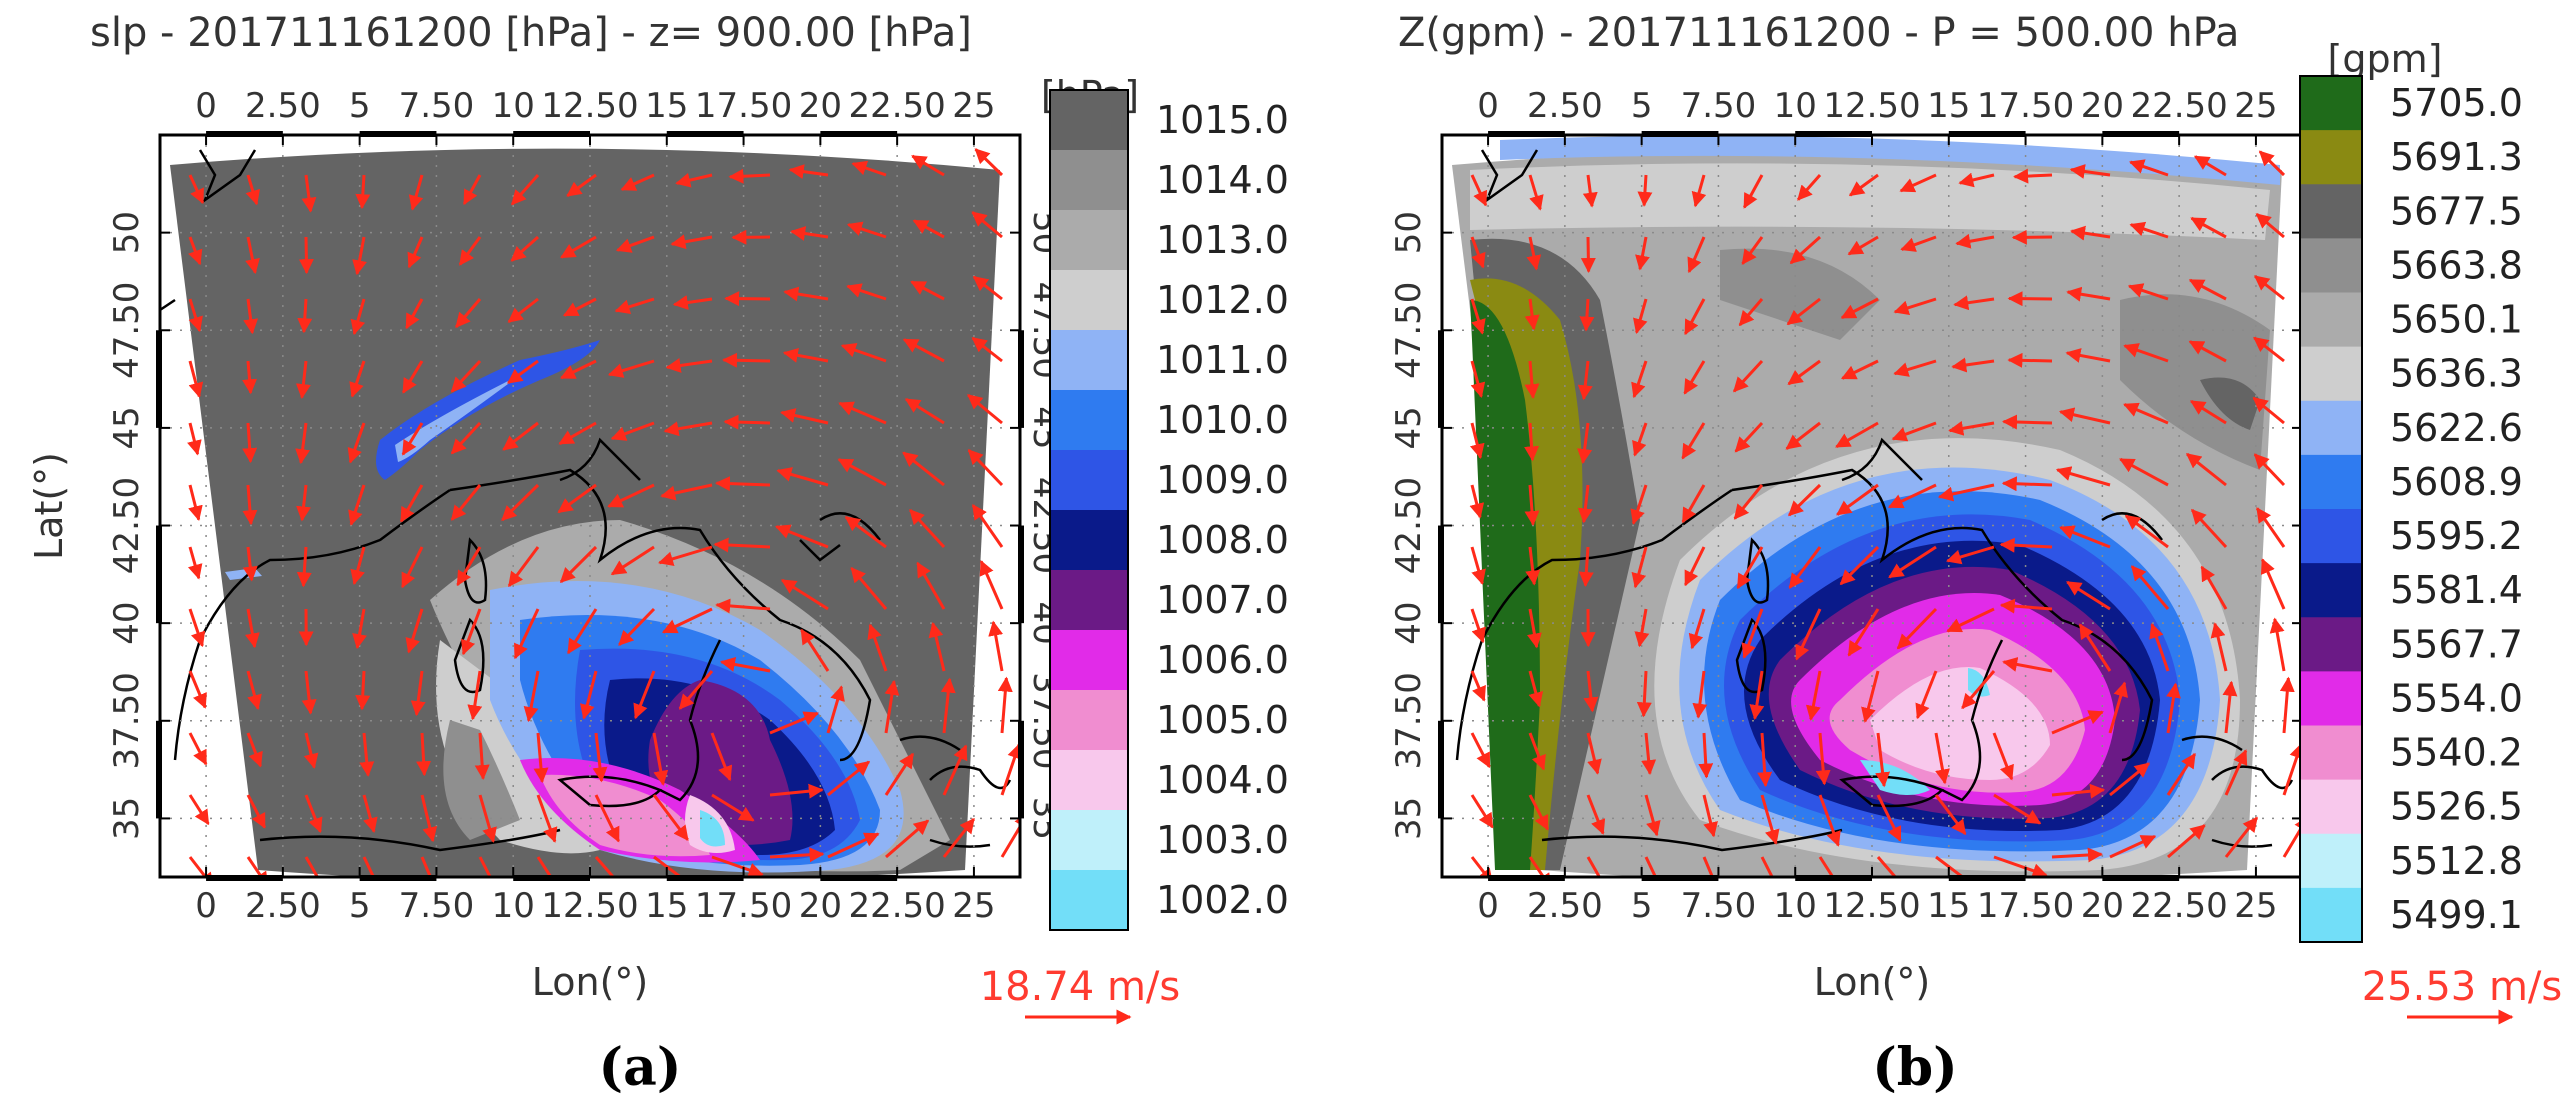 This screenshot has width=2571, height=1114. What do you see at coordinates (896, 106) in the screenshot?
I see `x-tick-label-top: 22.50` at bounding box center [896, 106].